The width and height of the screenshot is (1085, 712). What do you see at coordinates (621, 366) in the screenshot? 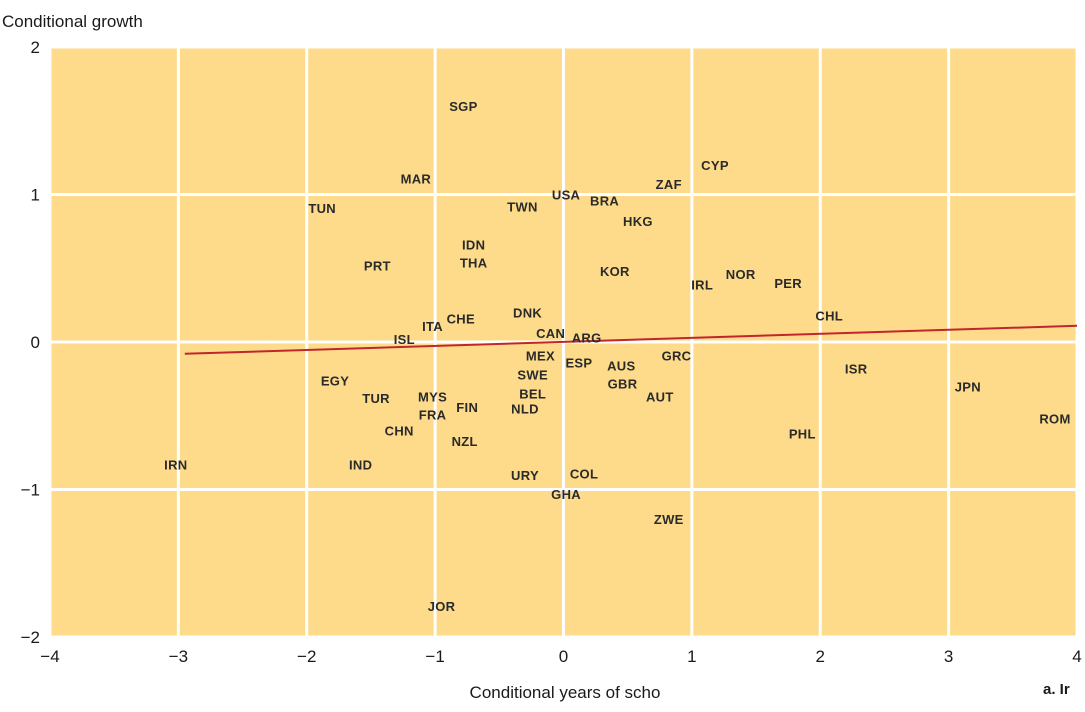
I see `point-label-aus: AUS` at bounding box center [621, 366].